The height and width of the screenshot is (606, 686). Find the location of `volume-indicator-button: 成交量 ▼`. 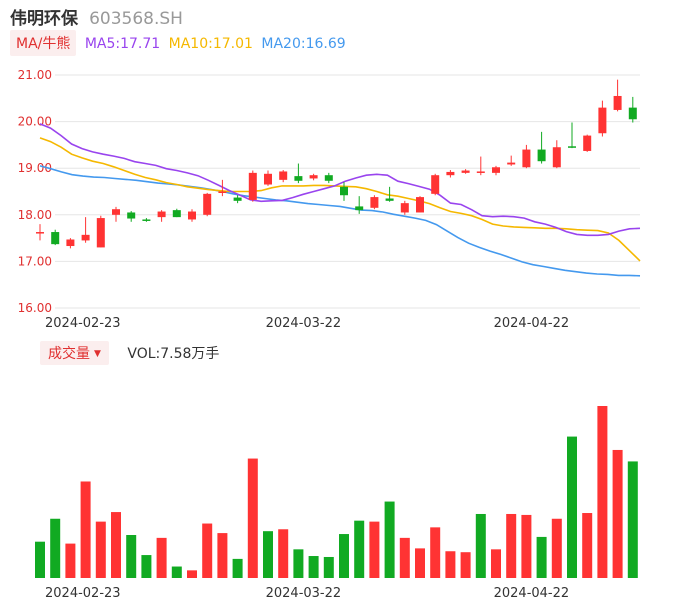

volume-indicator-button: 成交量 ▼ is located at coordinates (74, 353).